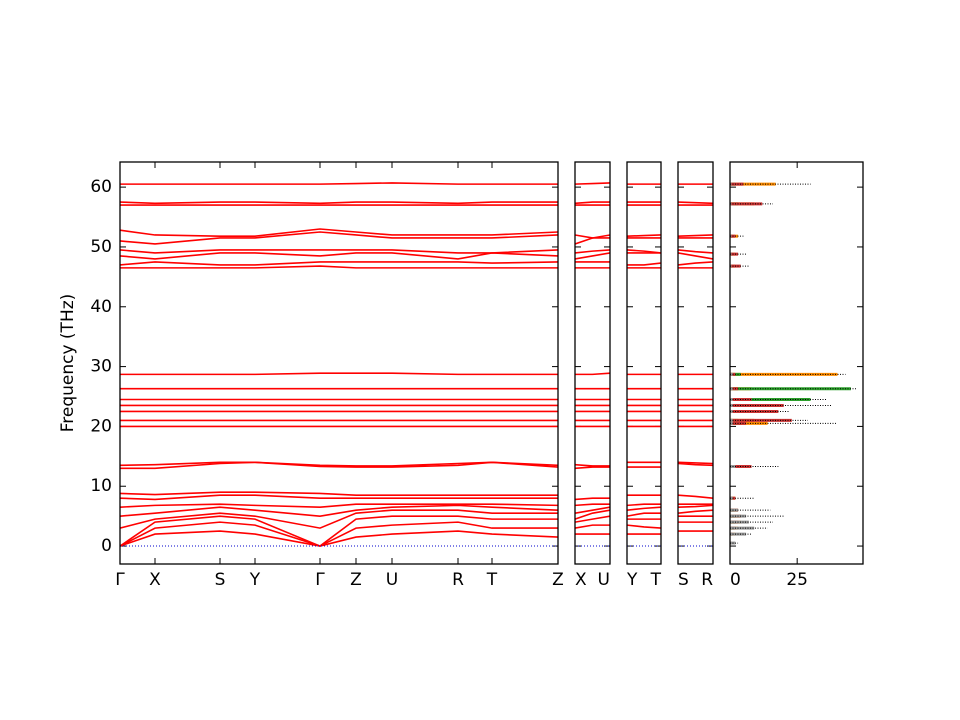 This screenshot has width=960, height=720. What do you see at coordinates (106, 546) in the screenshot?
I see `y-tick-label: 0` at bounding box center [106, 546].